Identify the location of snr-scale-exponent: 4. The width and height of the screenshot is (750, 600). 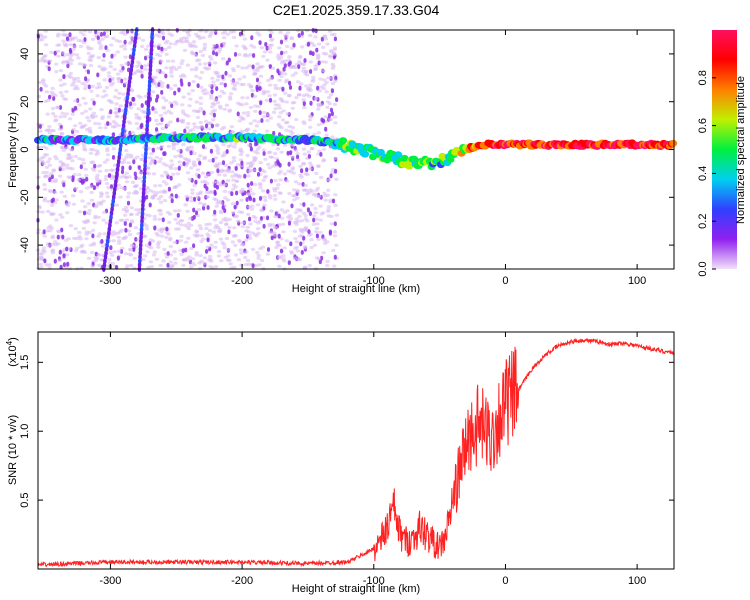
(9, 342).